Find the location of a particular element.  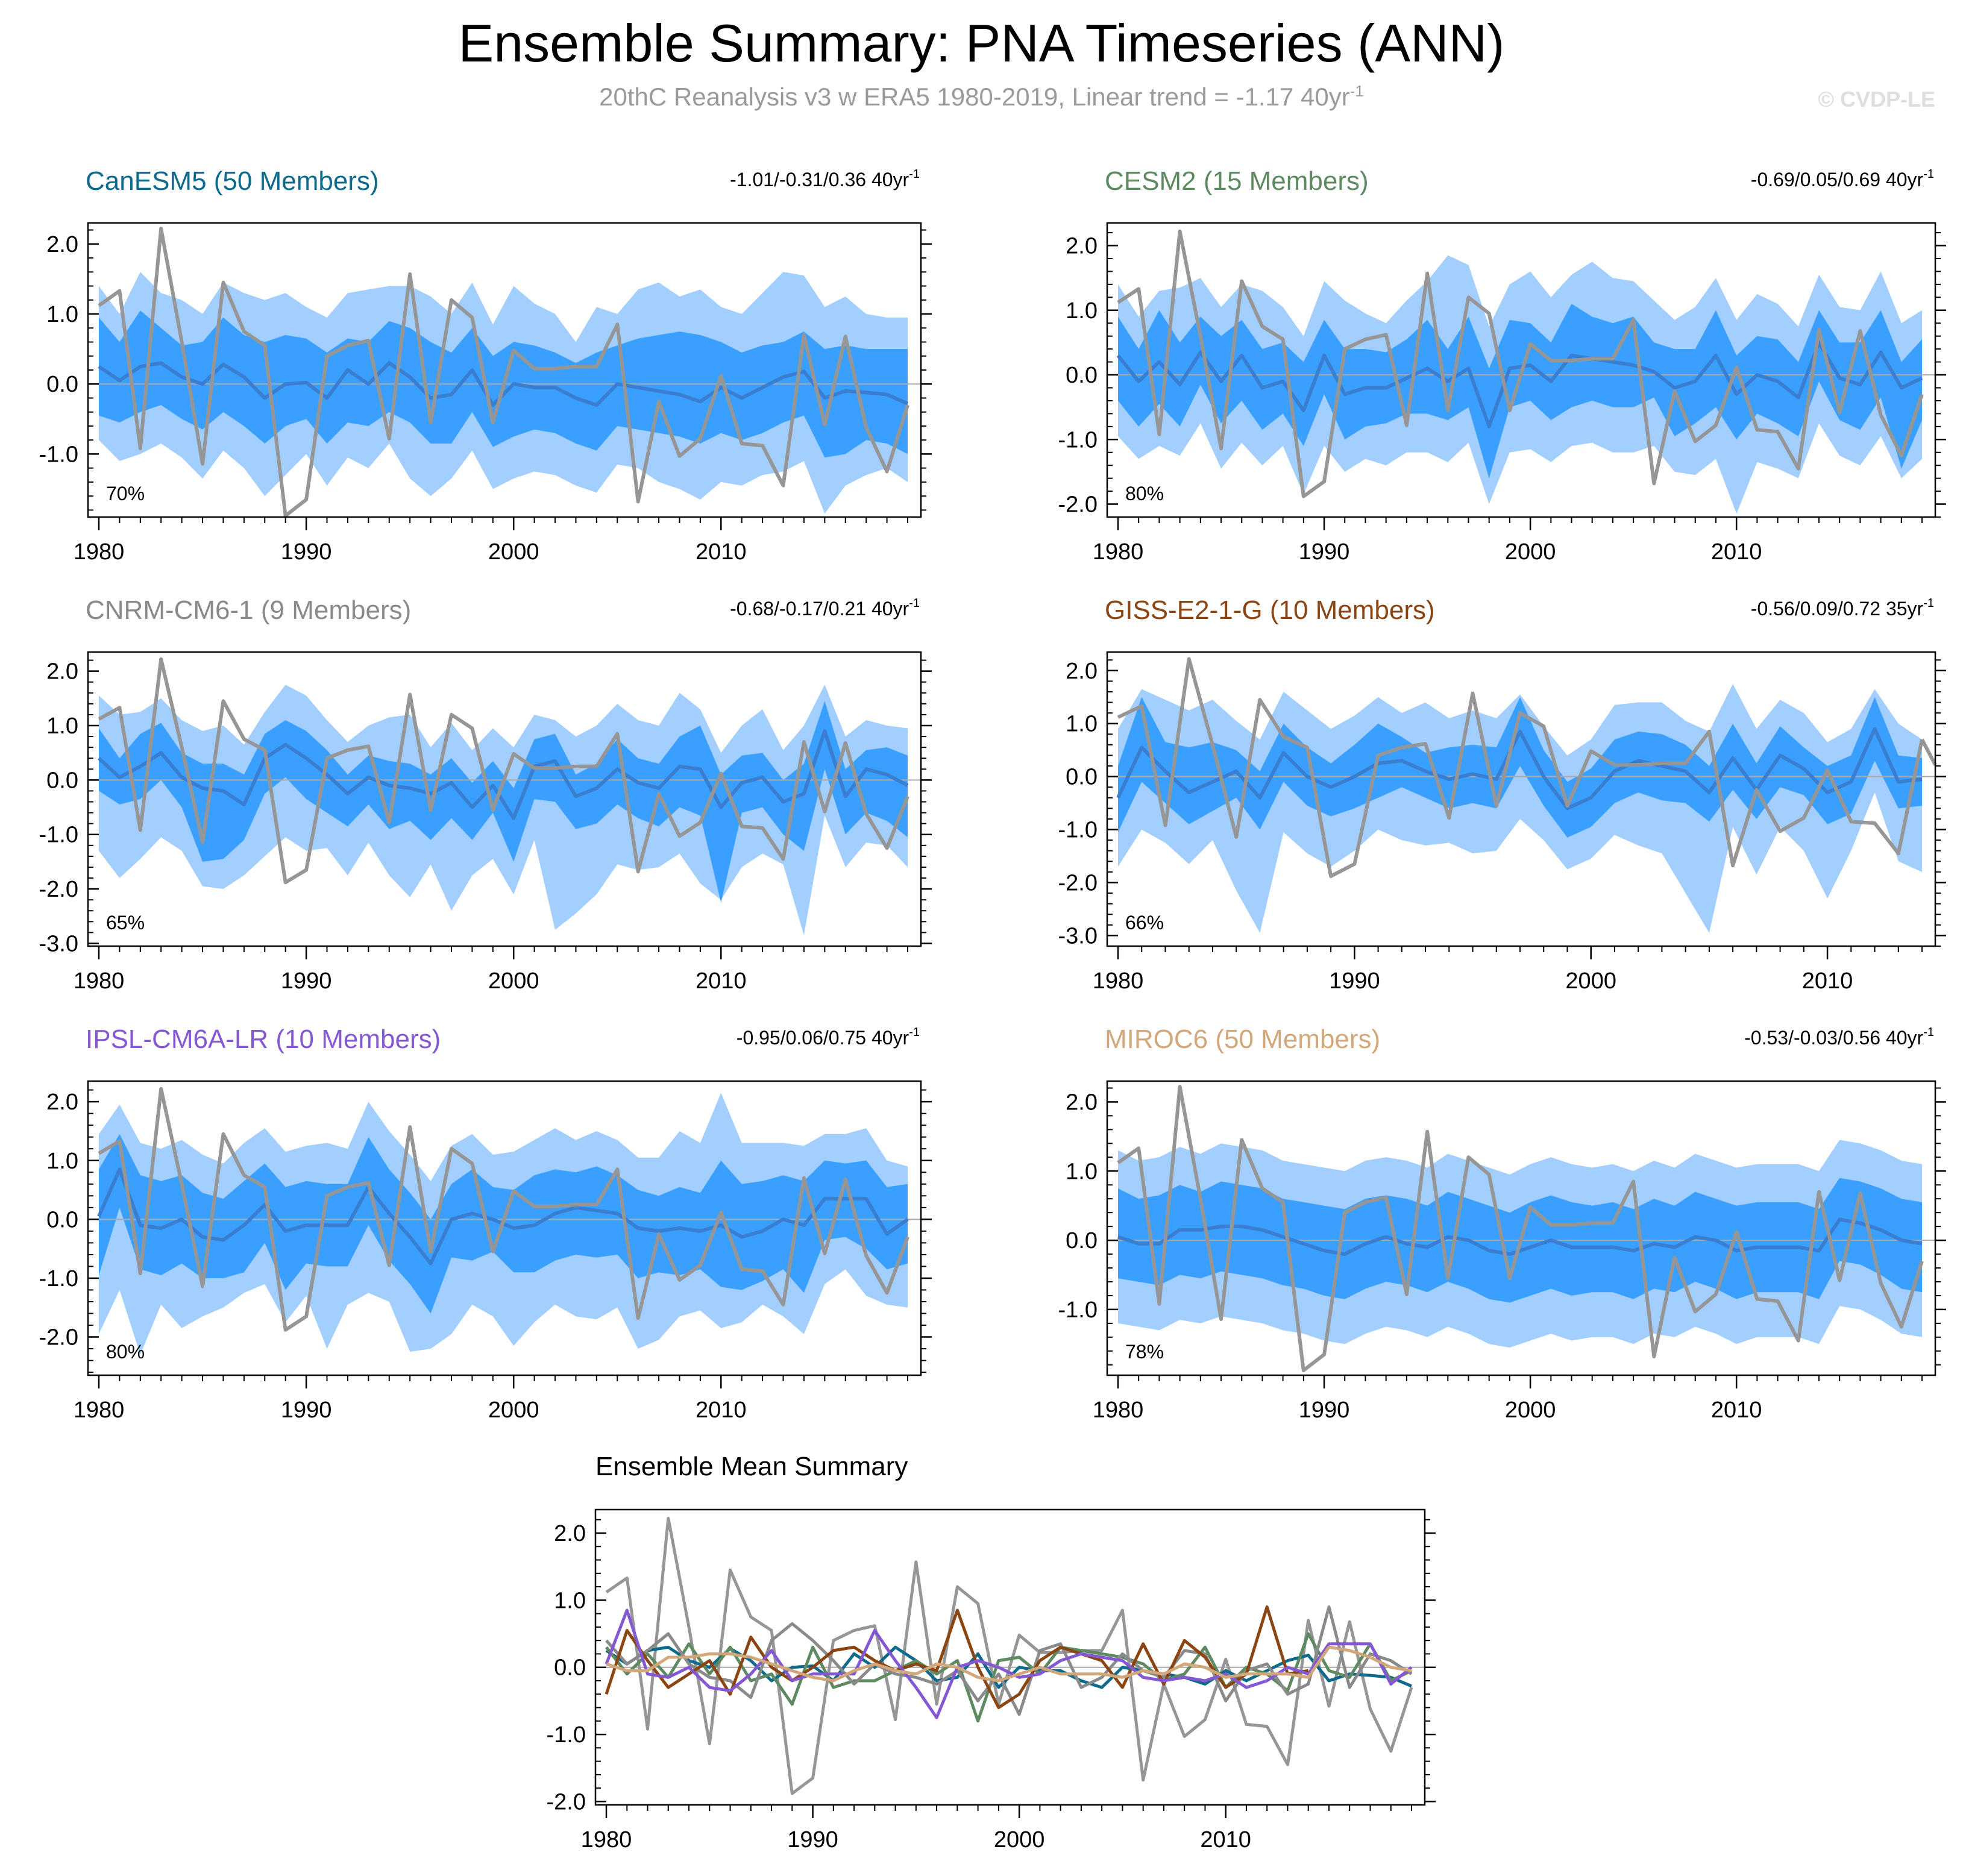

trend-range-value: -0.53/-0.03/0.56 40yr is located at coordinates (1833, 1038).